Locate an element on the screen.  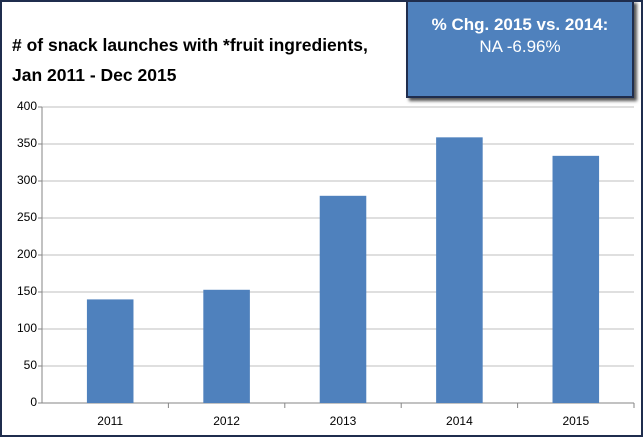
x-tick-label: 2014 is located at coordinates (459, 421).